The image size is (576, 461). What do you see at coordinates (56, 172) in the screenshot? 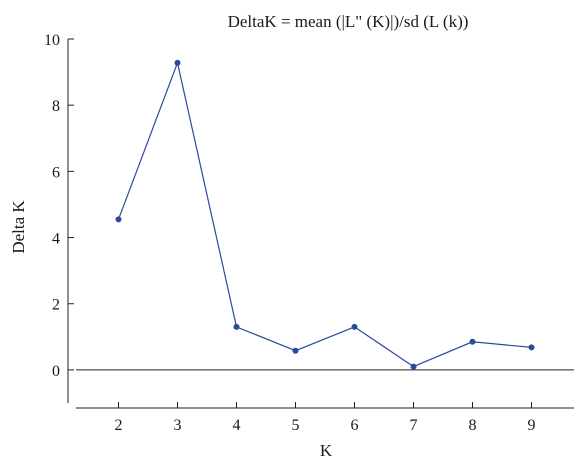
I see `y-tick-label: 6` at bounding box center [56, 172].